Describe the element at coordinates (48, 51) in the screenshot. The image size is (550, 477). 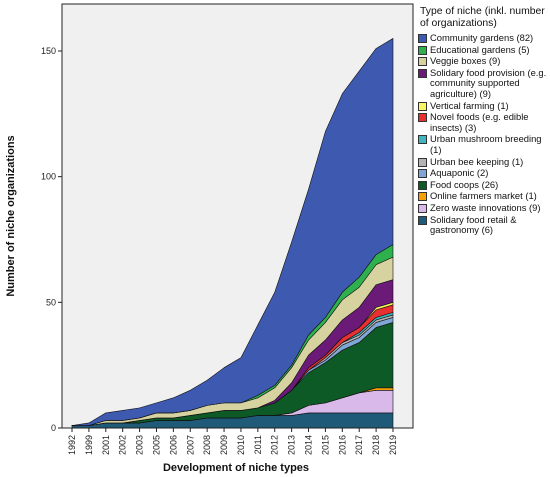
I see `y-tick-label: 150` at that location.